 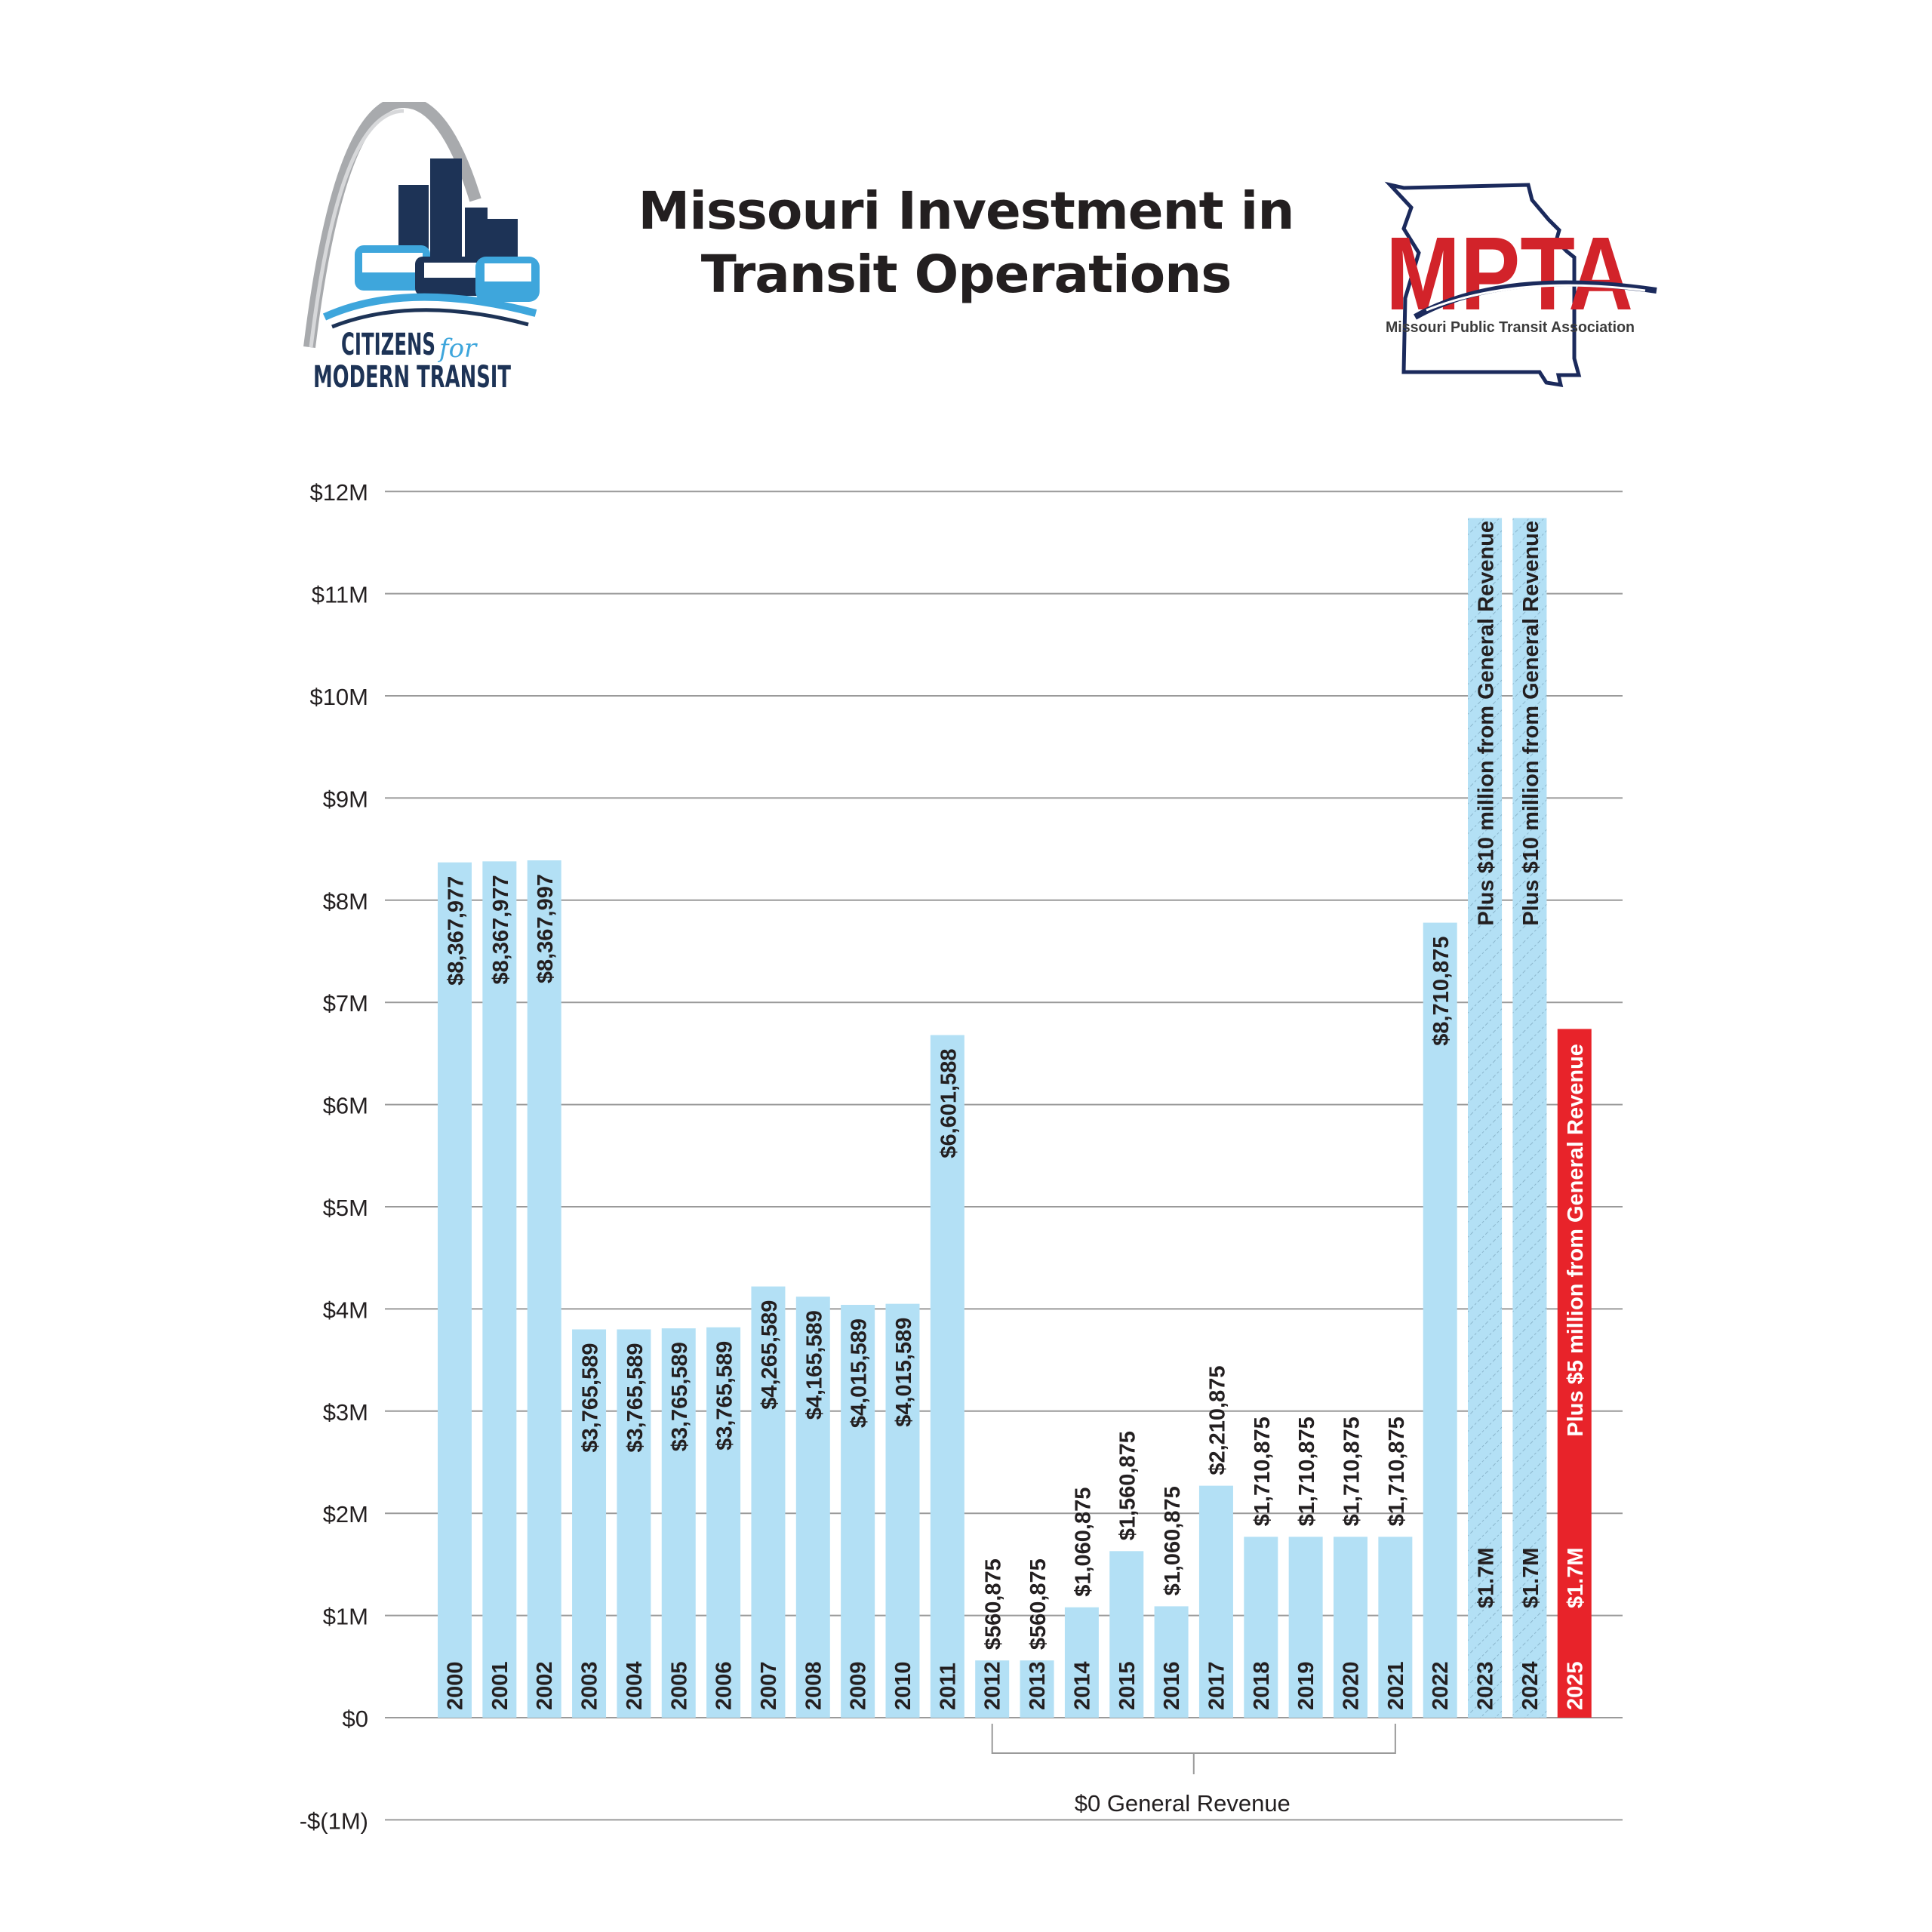 I want to click on y-tick-label: $5M, so click(x=345, y=1208).